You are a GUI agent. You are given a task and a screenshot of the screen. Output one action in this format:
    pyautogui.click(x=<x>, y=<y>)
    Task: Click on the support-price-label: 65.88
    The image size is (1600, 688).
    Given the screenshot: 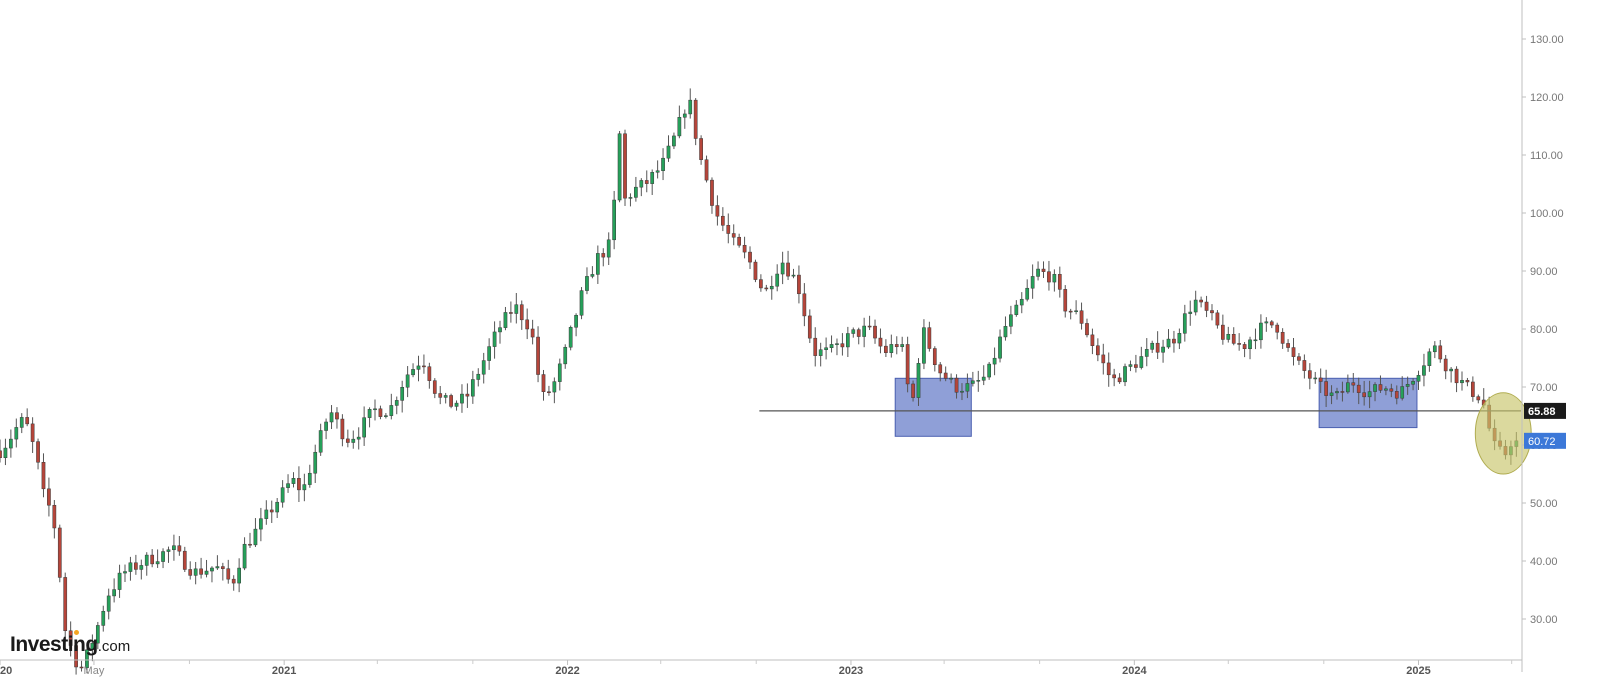 What is the action you would take?
    pyautogui.click(x=1542, y=412)
    